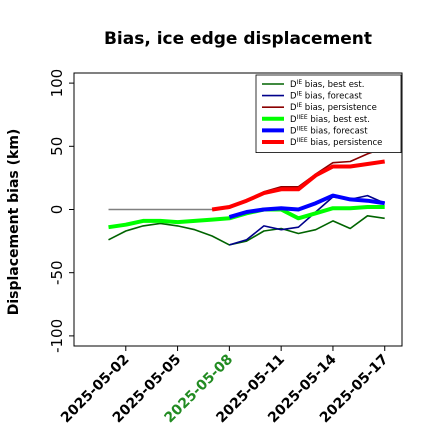 This screenshot has width=440, height=445. Describe the element at coordinates (326, 96) in the screenshot. I see `legend-label-2: DIE bias, forecast` at that location.